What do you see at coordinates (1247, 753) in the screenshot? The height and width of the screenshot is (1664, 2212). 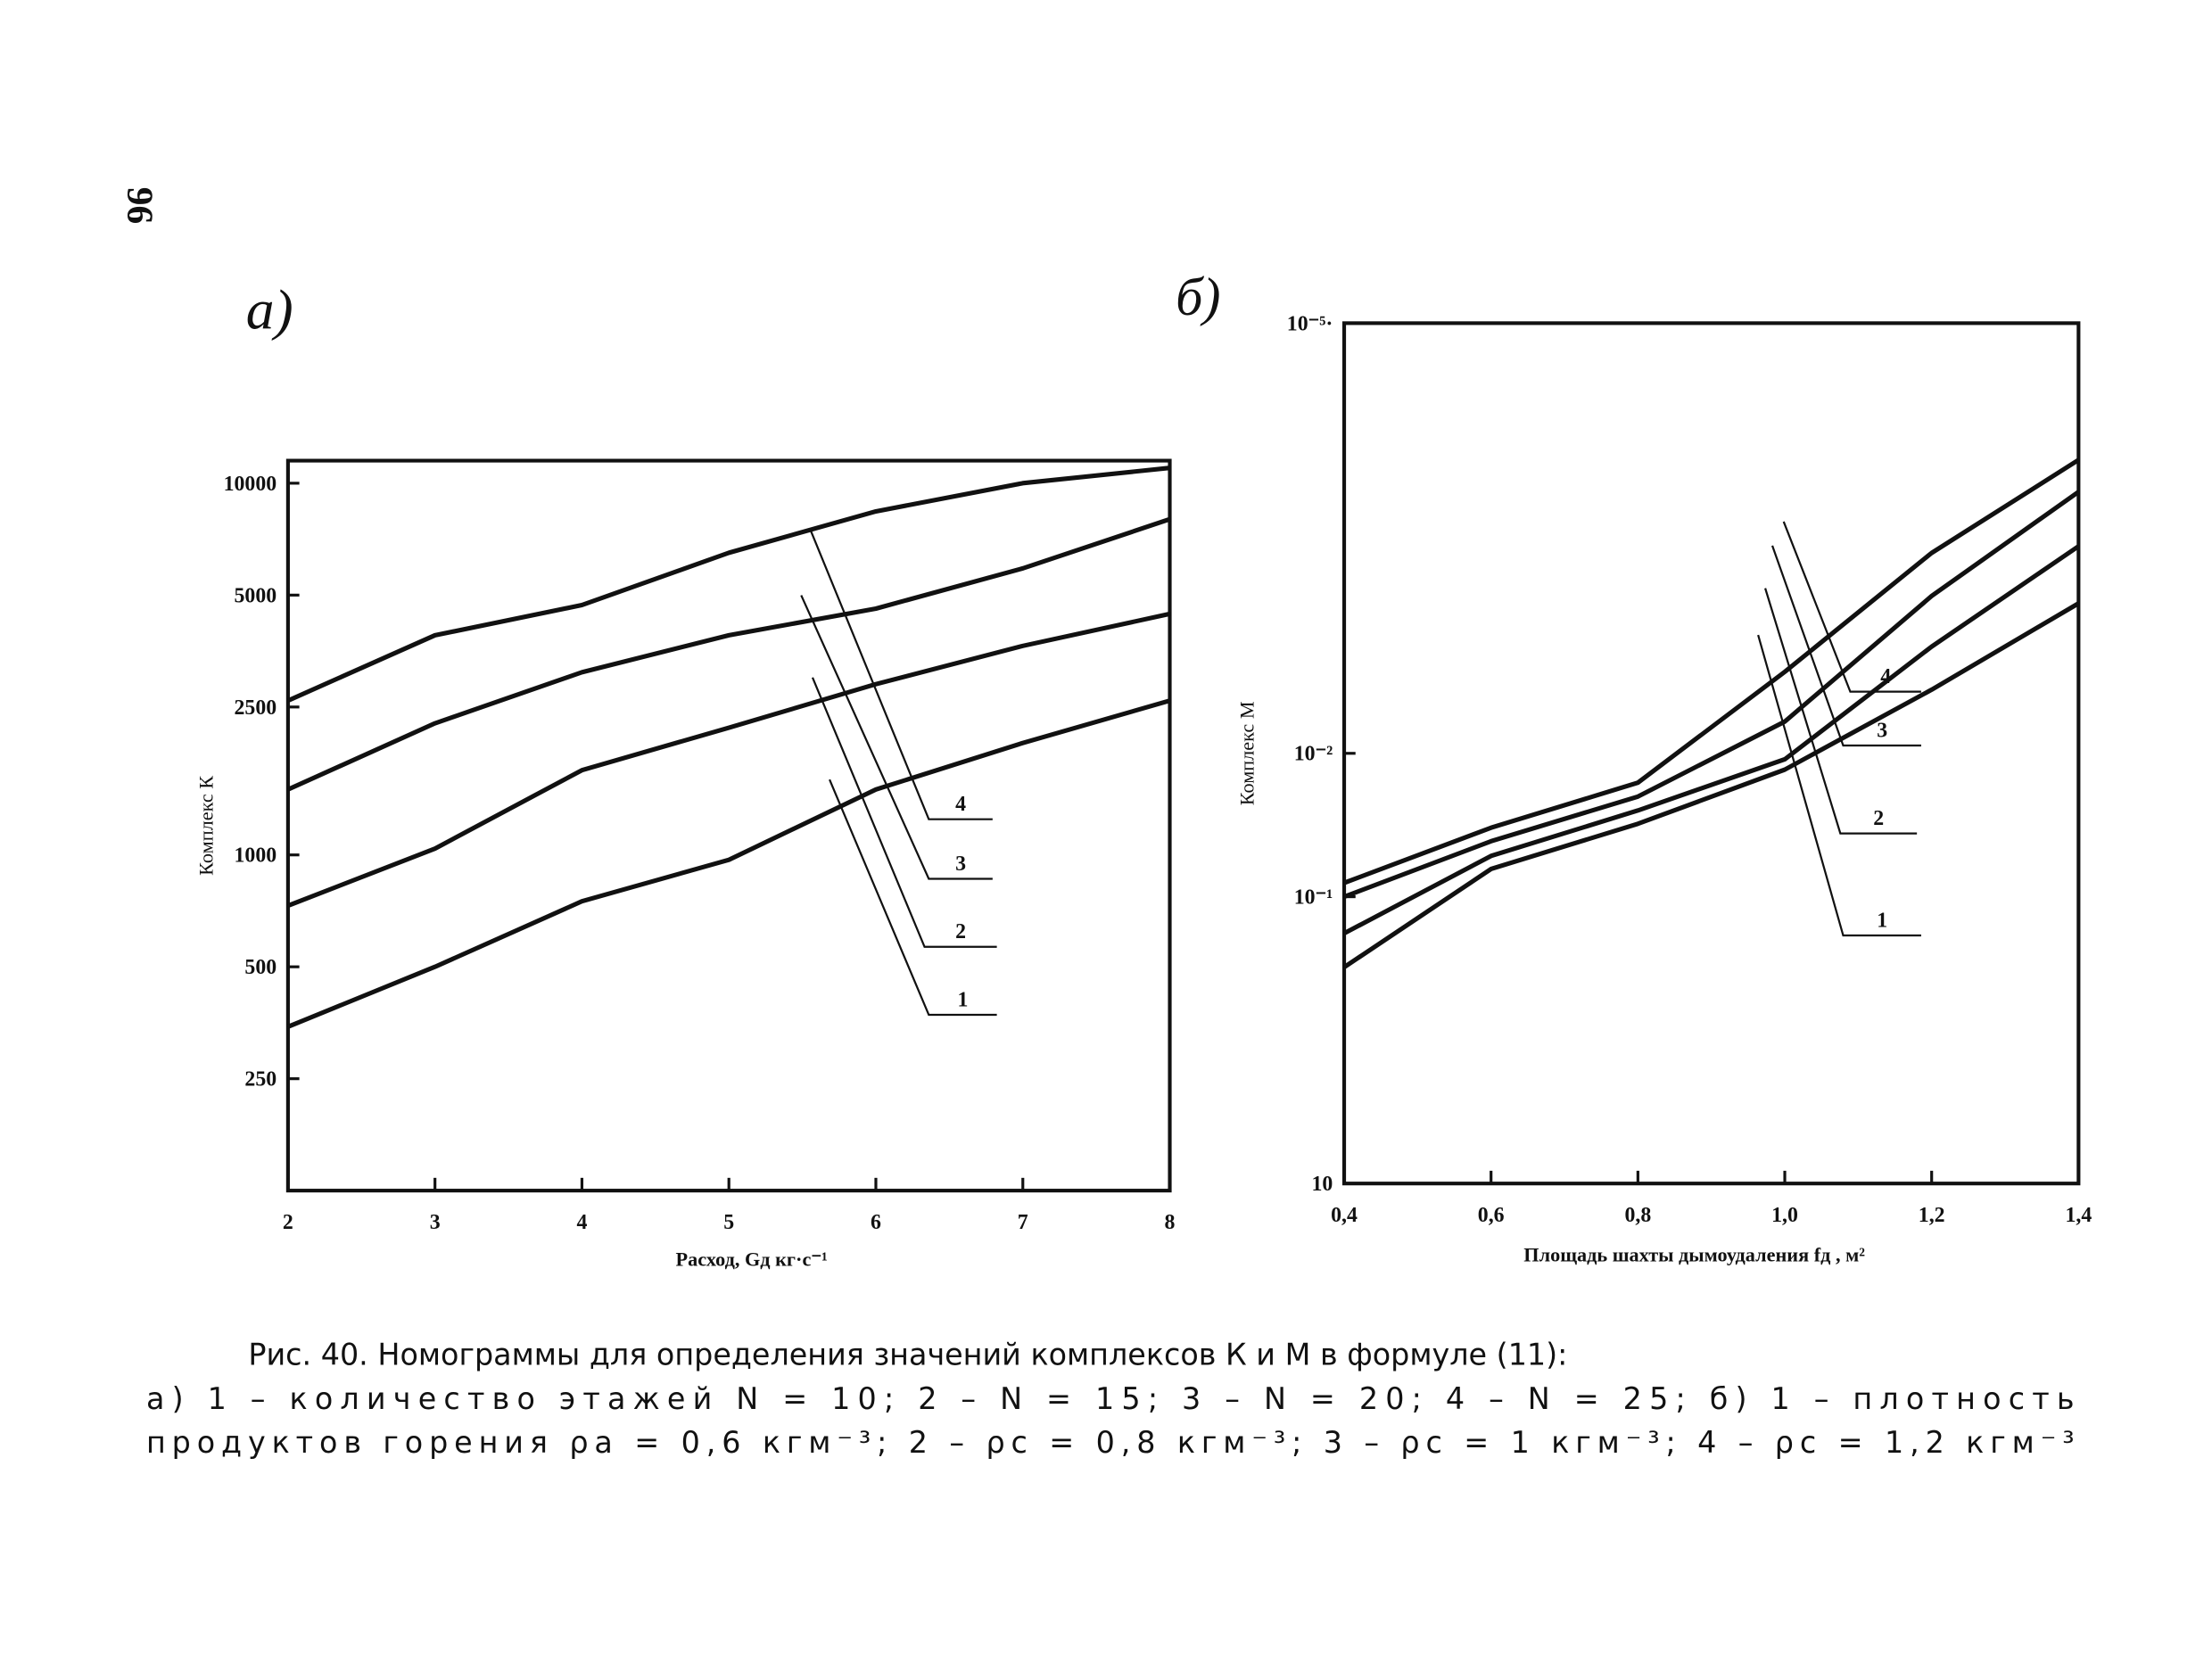 I see `y-axis-label: Комплекс М` at bounding box center [1247, 753].